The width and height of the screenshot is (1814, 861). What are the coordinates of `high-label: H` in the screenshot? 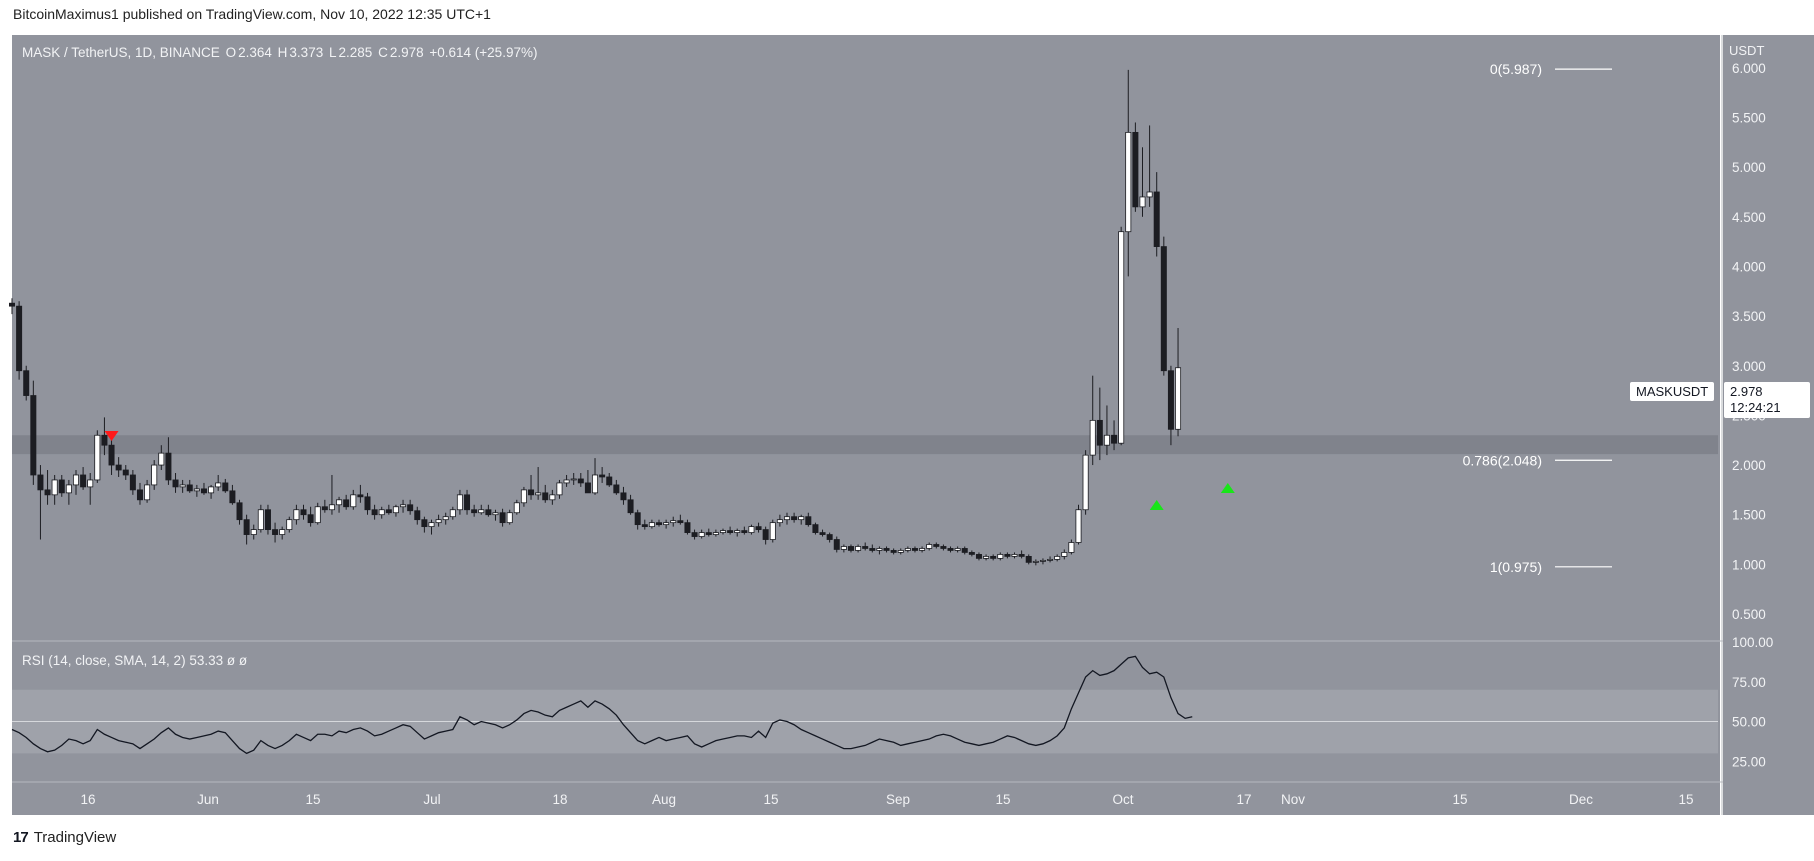 It's located at (282, 52).